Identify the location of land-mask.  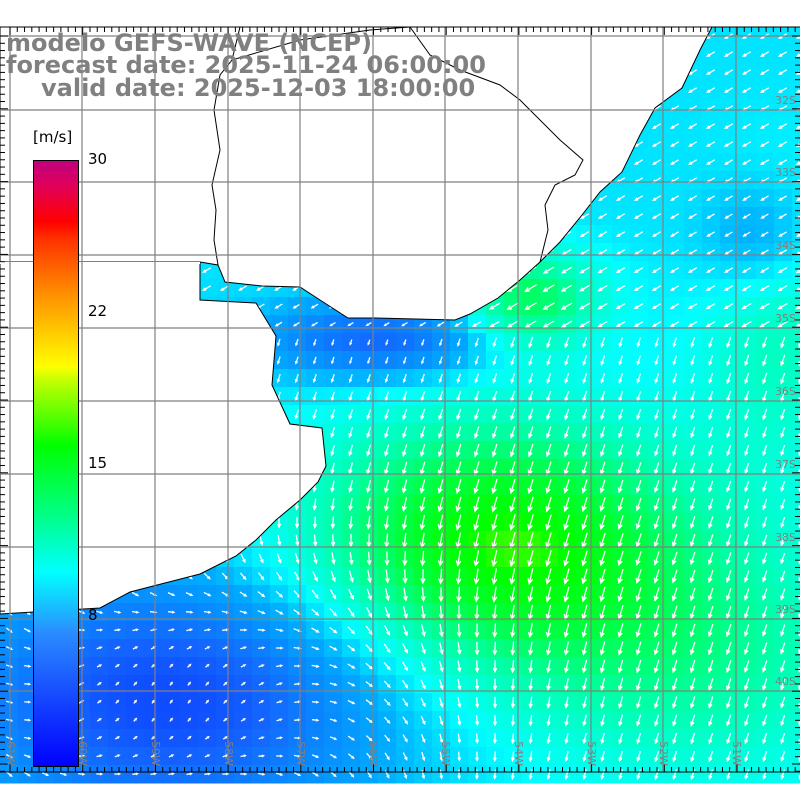
(100, 263).